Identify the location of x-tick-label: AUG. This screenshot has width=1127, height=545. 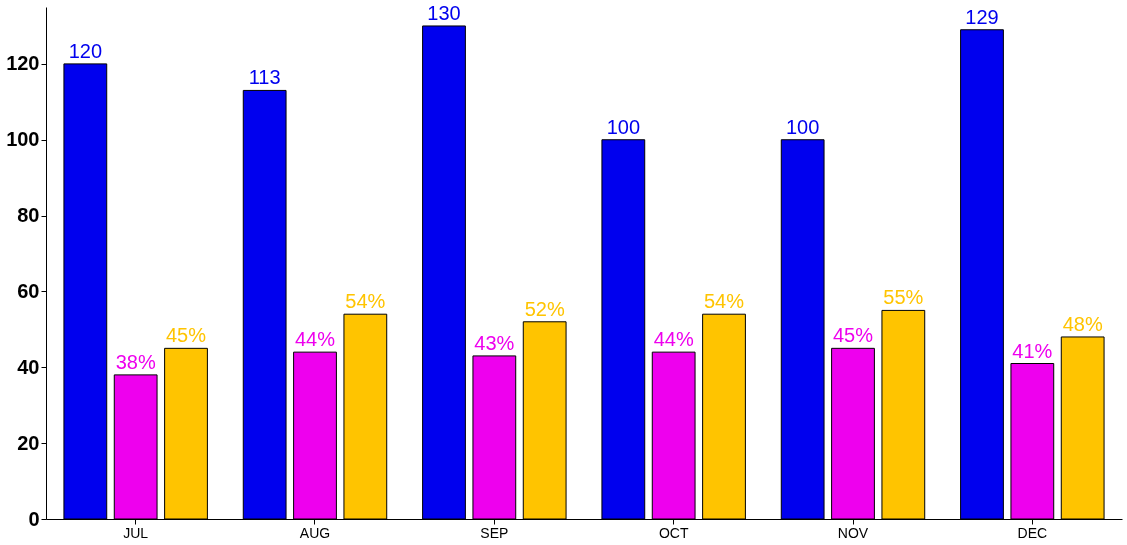
(315, 532).